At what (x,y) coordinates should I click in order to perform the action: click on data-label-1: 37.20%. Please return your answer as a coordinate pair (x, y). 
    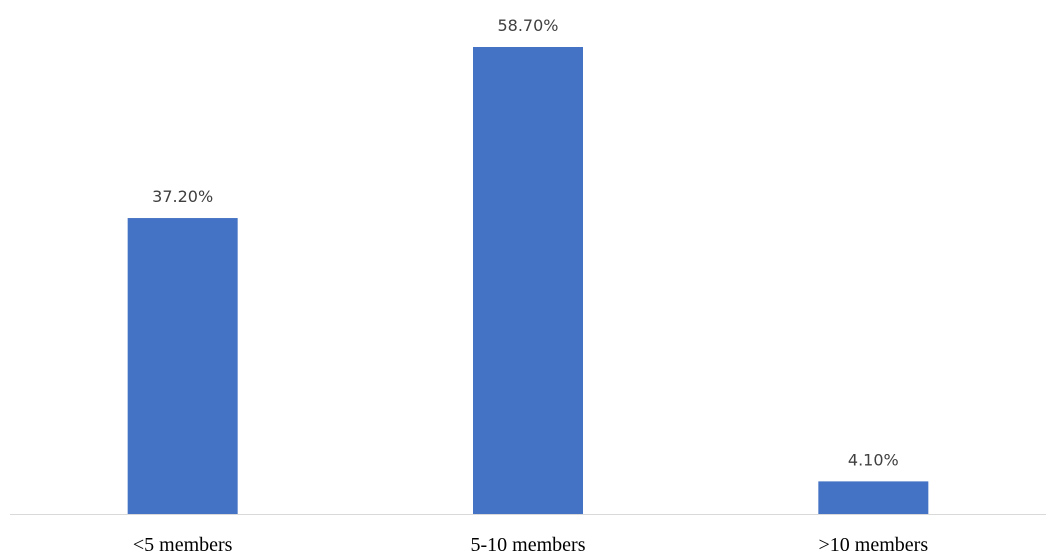
    Looking at the image, I should click on (182, 196).